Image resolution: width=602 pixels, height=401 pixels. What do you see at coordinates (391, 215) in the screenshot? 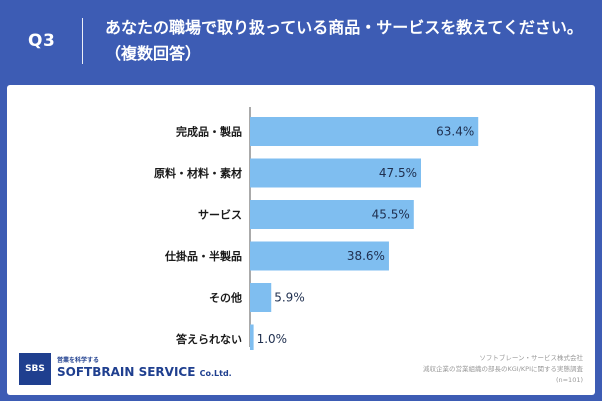
I see `value-label: 45.5%` at bounding box center [391, 215].